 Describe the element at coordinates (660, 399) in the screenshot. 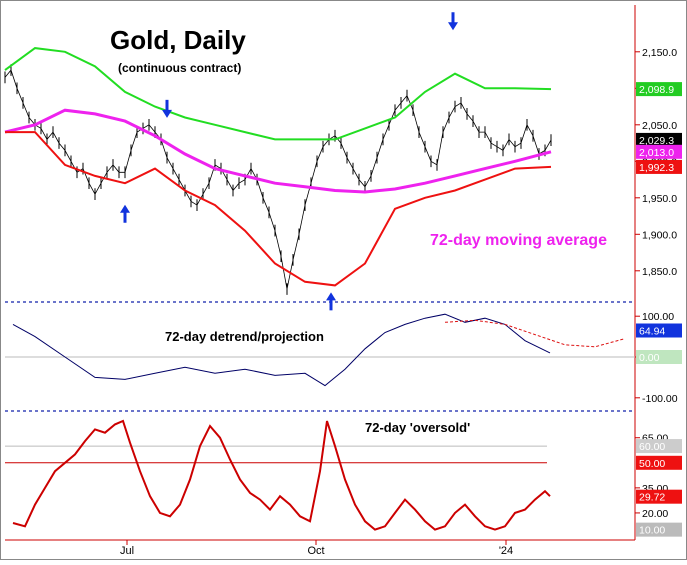

I see `y-tick-label: -100.00` at that location.